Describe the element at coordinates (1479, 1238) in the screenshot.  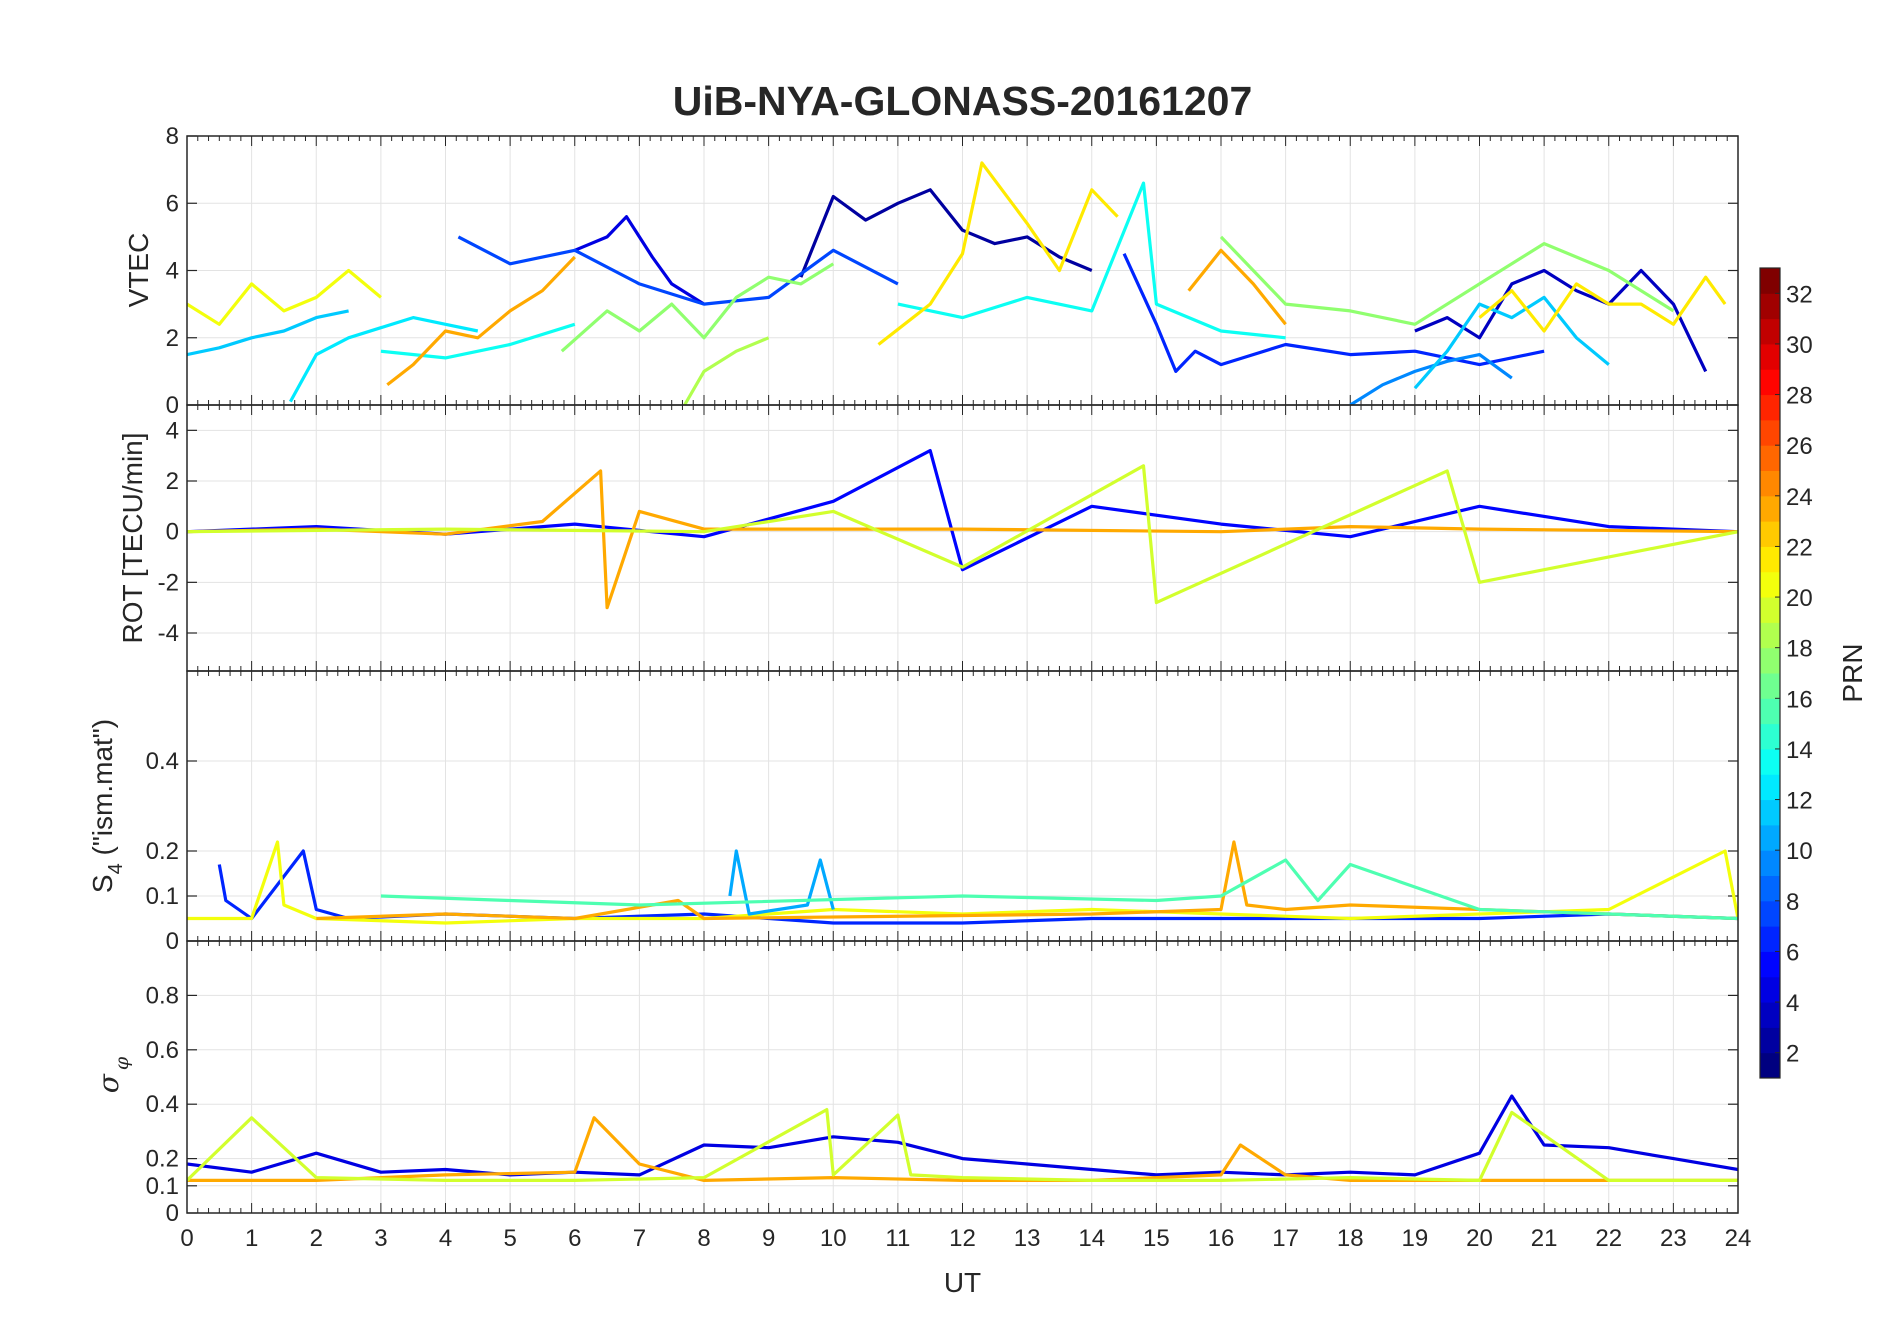
I see `x-tick-label: 20` at that location.